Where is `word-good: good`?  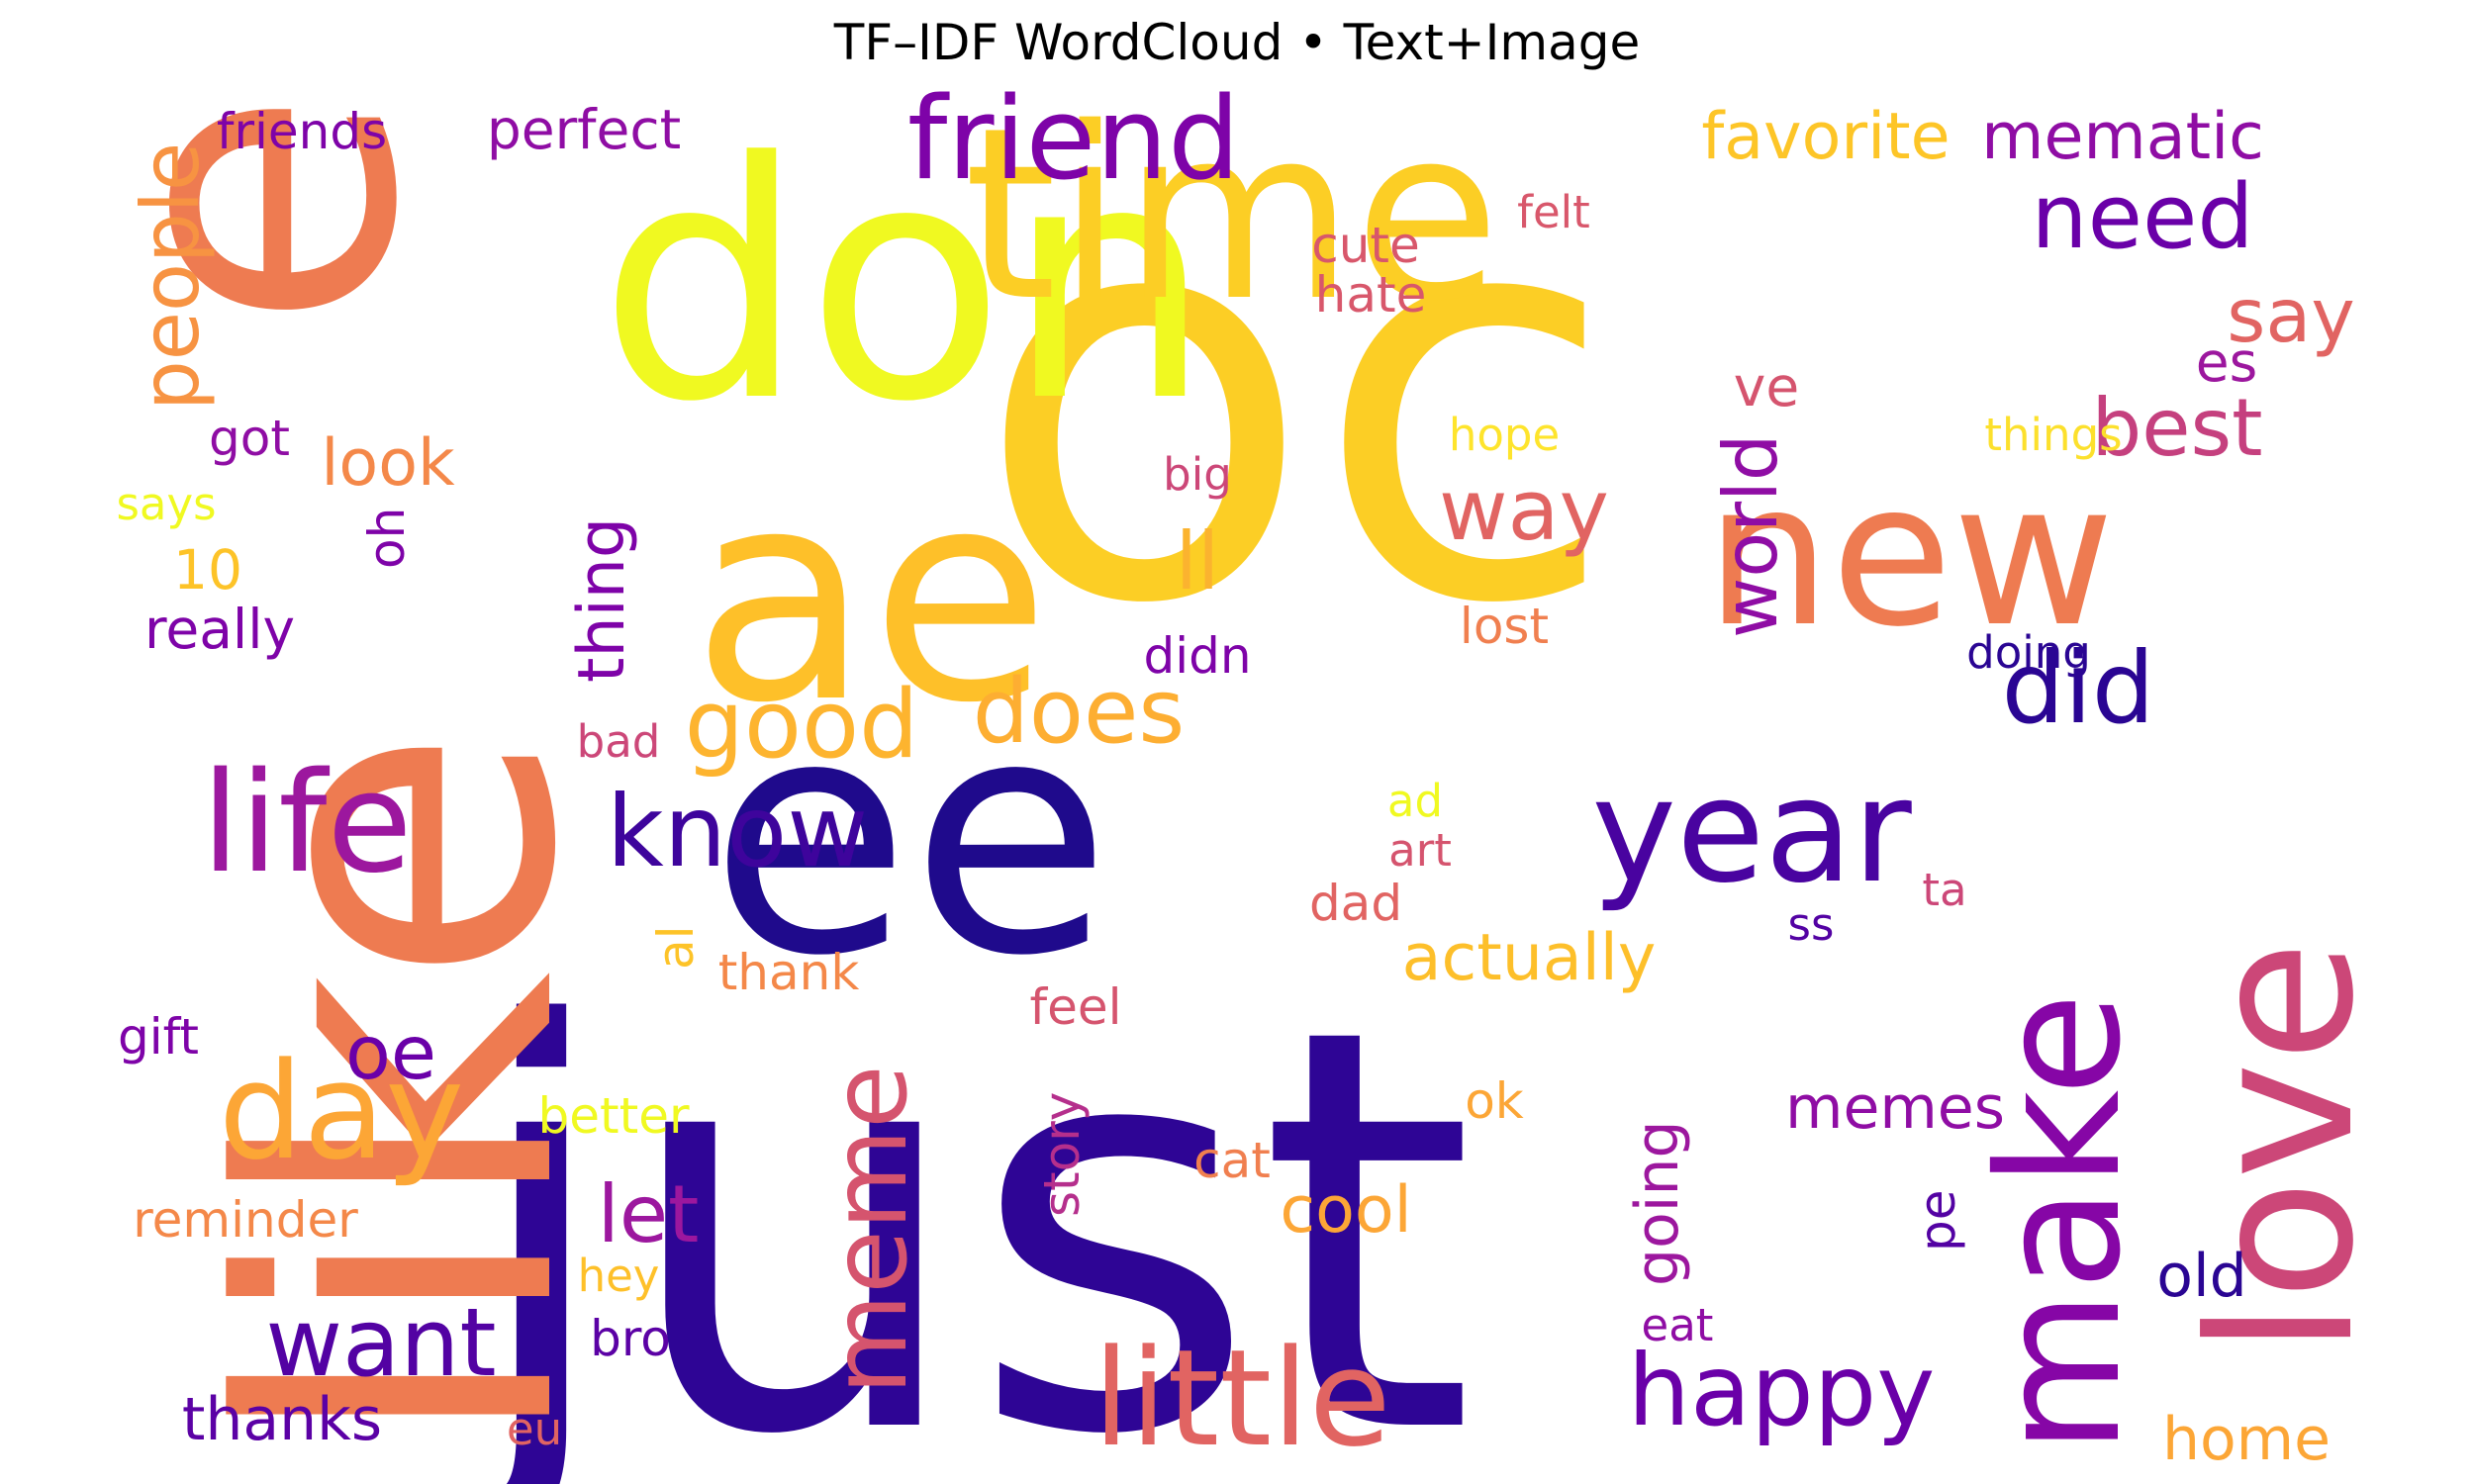 word-good: good is located at coordinates (802, 725).